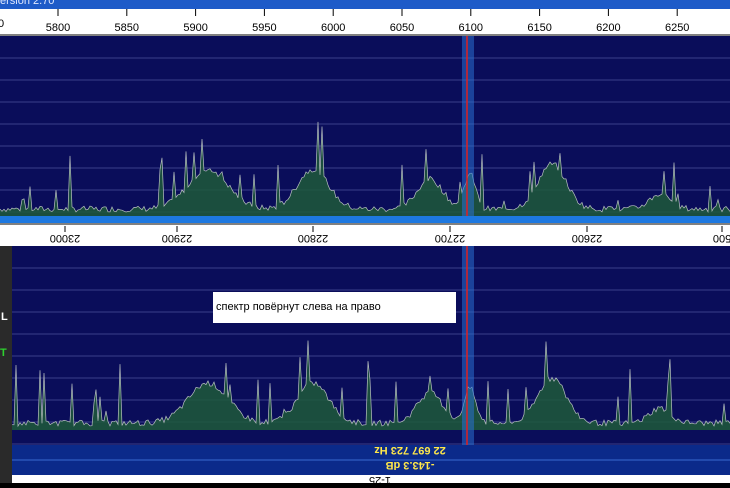 The height and width of the screenshot is (488, 730). I want to click on footer, so click(371, 479).